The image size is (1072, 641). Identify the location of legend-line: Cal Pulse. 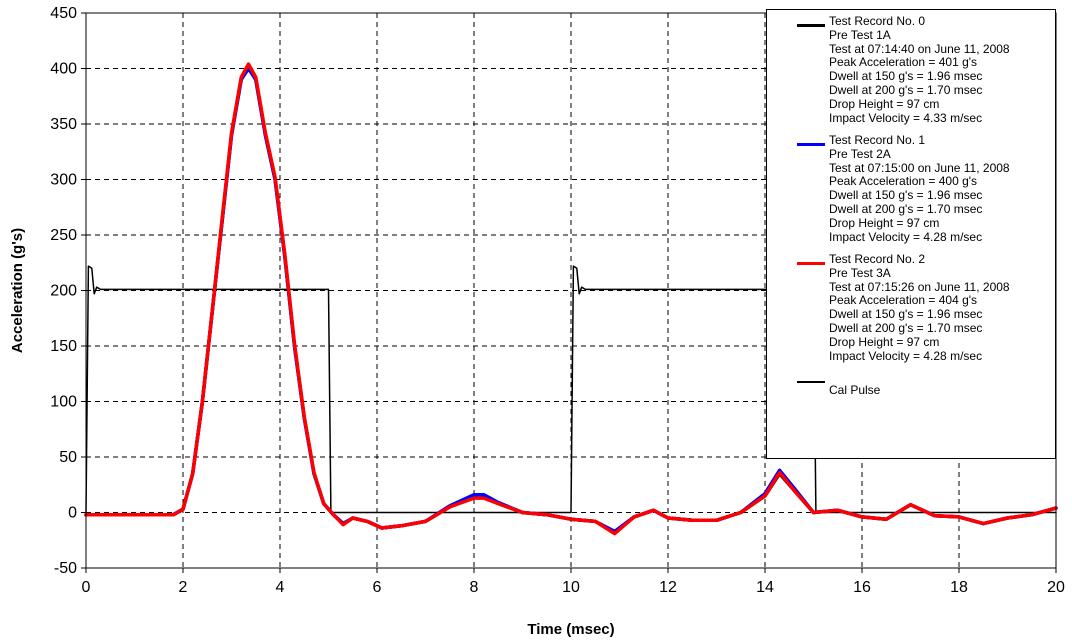
(855, 390).